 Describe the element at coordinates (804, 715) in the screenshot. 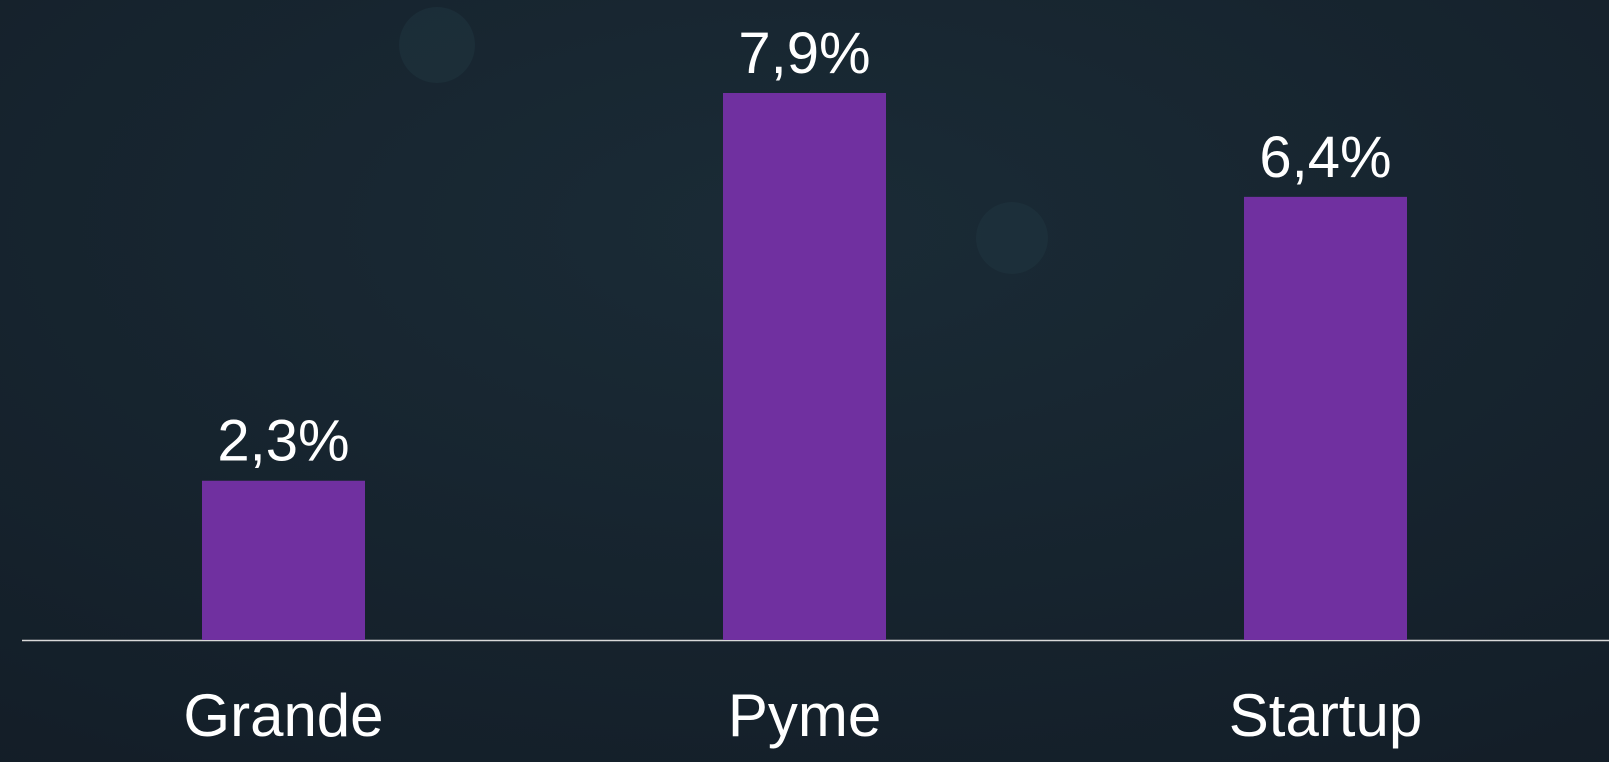

I see `x-tick-label: Pyme` at that location.